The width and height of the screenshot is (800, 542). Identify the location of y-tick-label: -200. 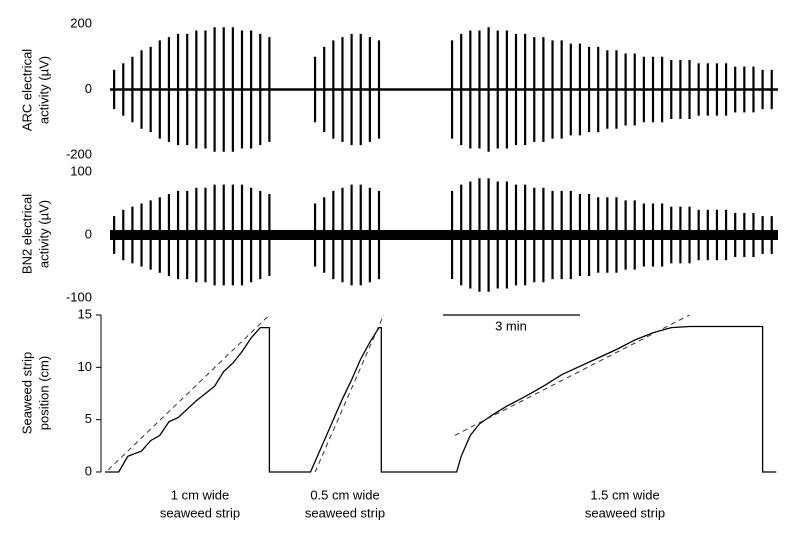
(79, 153).